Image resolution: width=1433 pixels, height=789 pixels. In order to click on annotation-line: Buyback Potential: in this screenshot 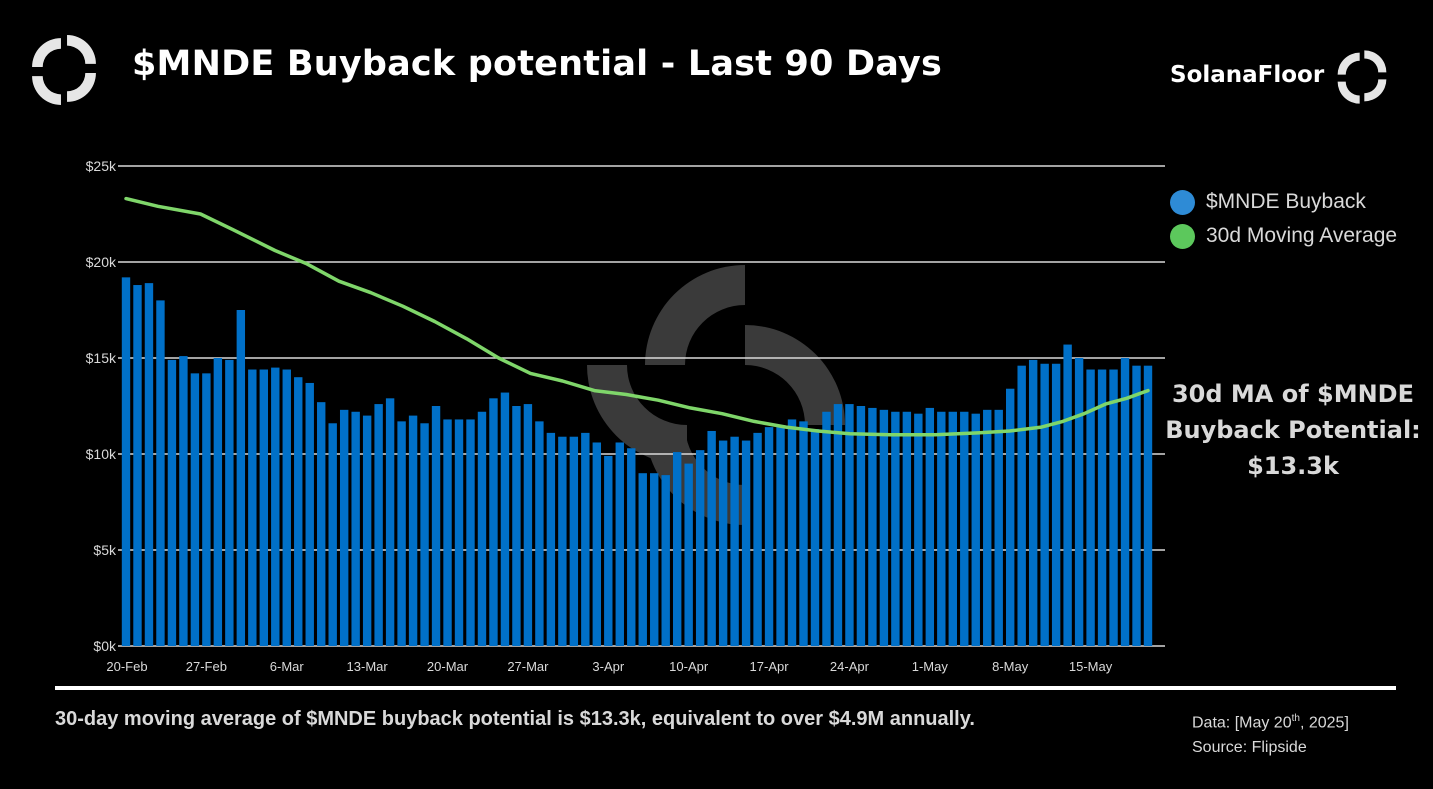, I will do `click(1293, 430)`.